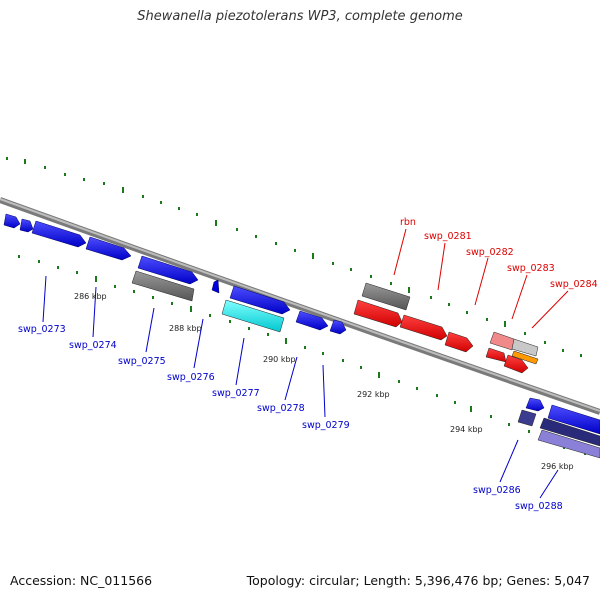 Image resolution: width=600 pixels, height=600 pixels. What do you see at coordinates (281, 408) in the screenshot?
I see `gene-label-swp_0278: swp_0278` at bounding box center [281, 408].